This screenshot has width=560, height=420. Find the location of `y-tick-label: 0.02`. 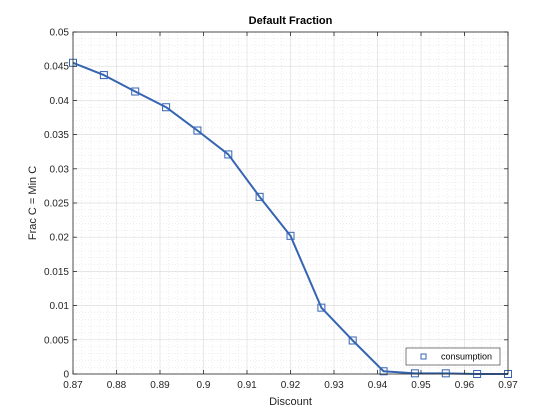

y-tick-label: 0.02 is located at coordinates (60, 238).